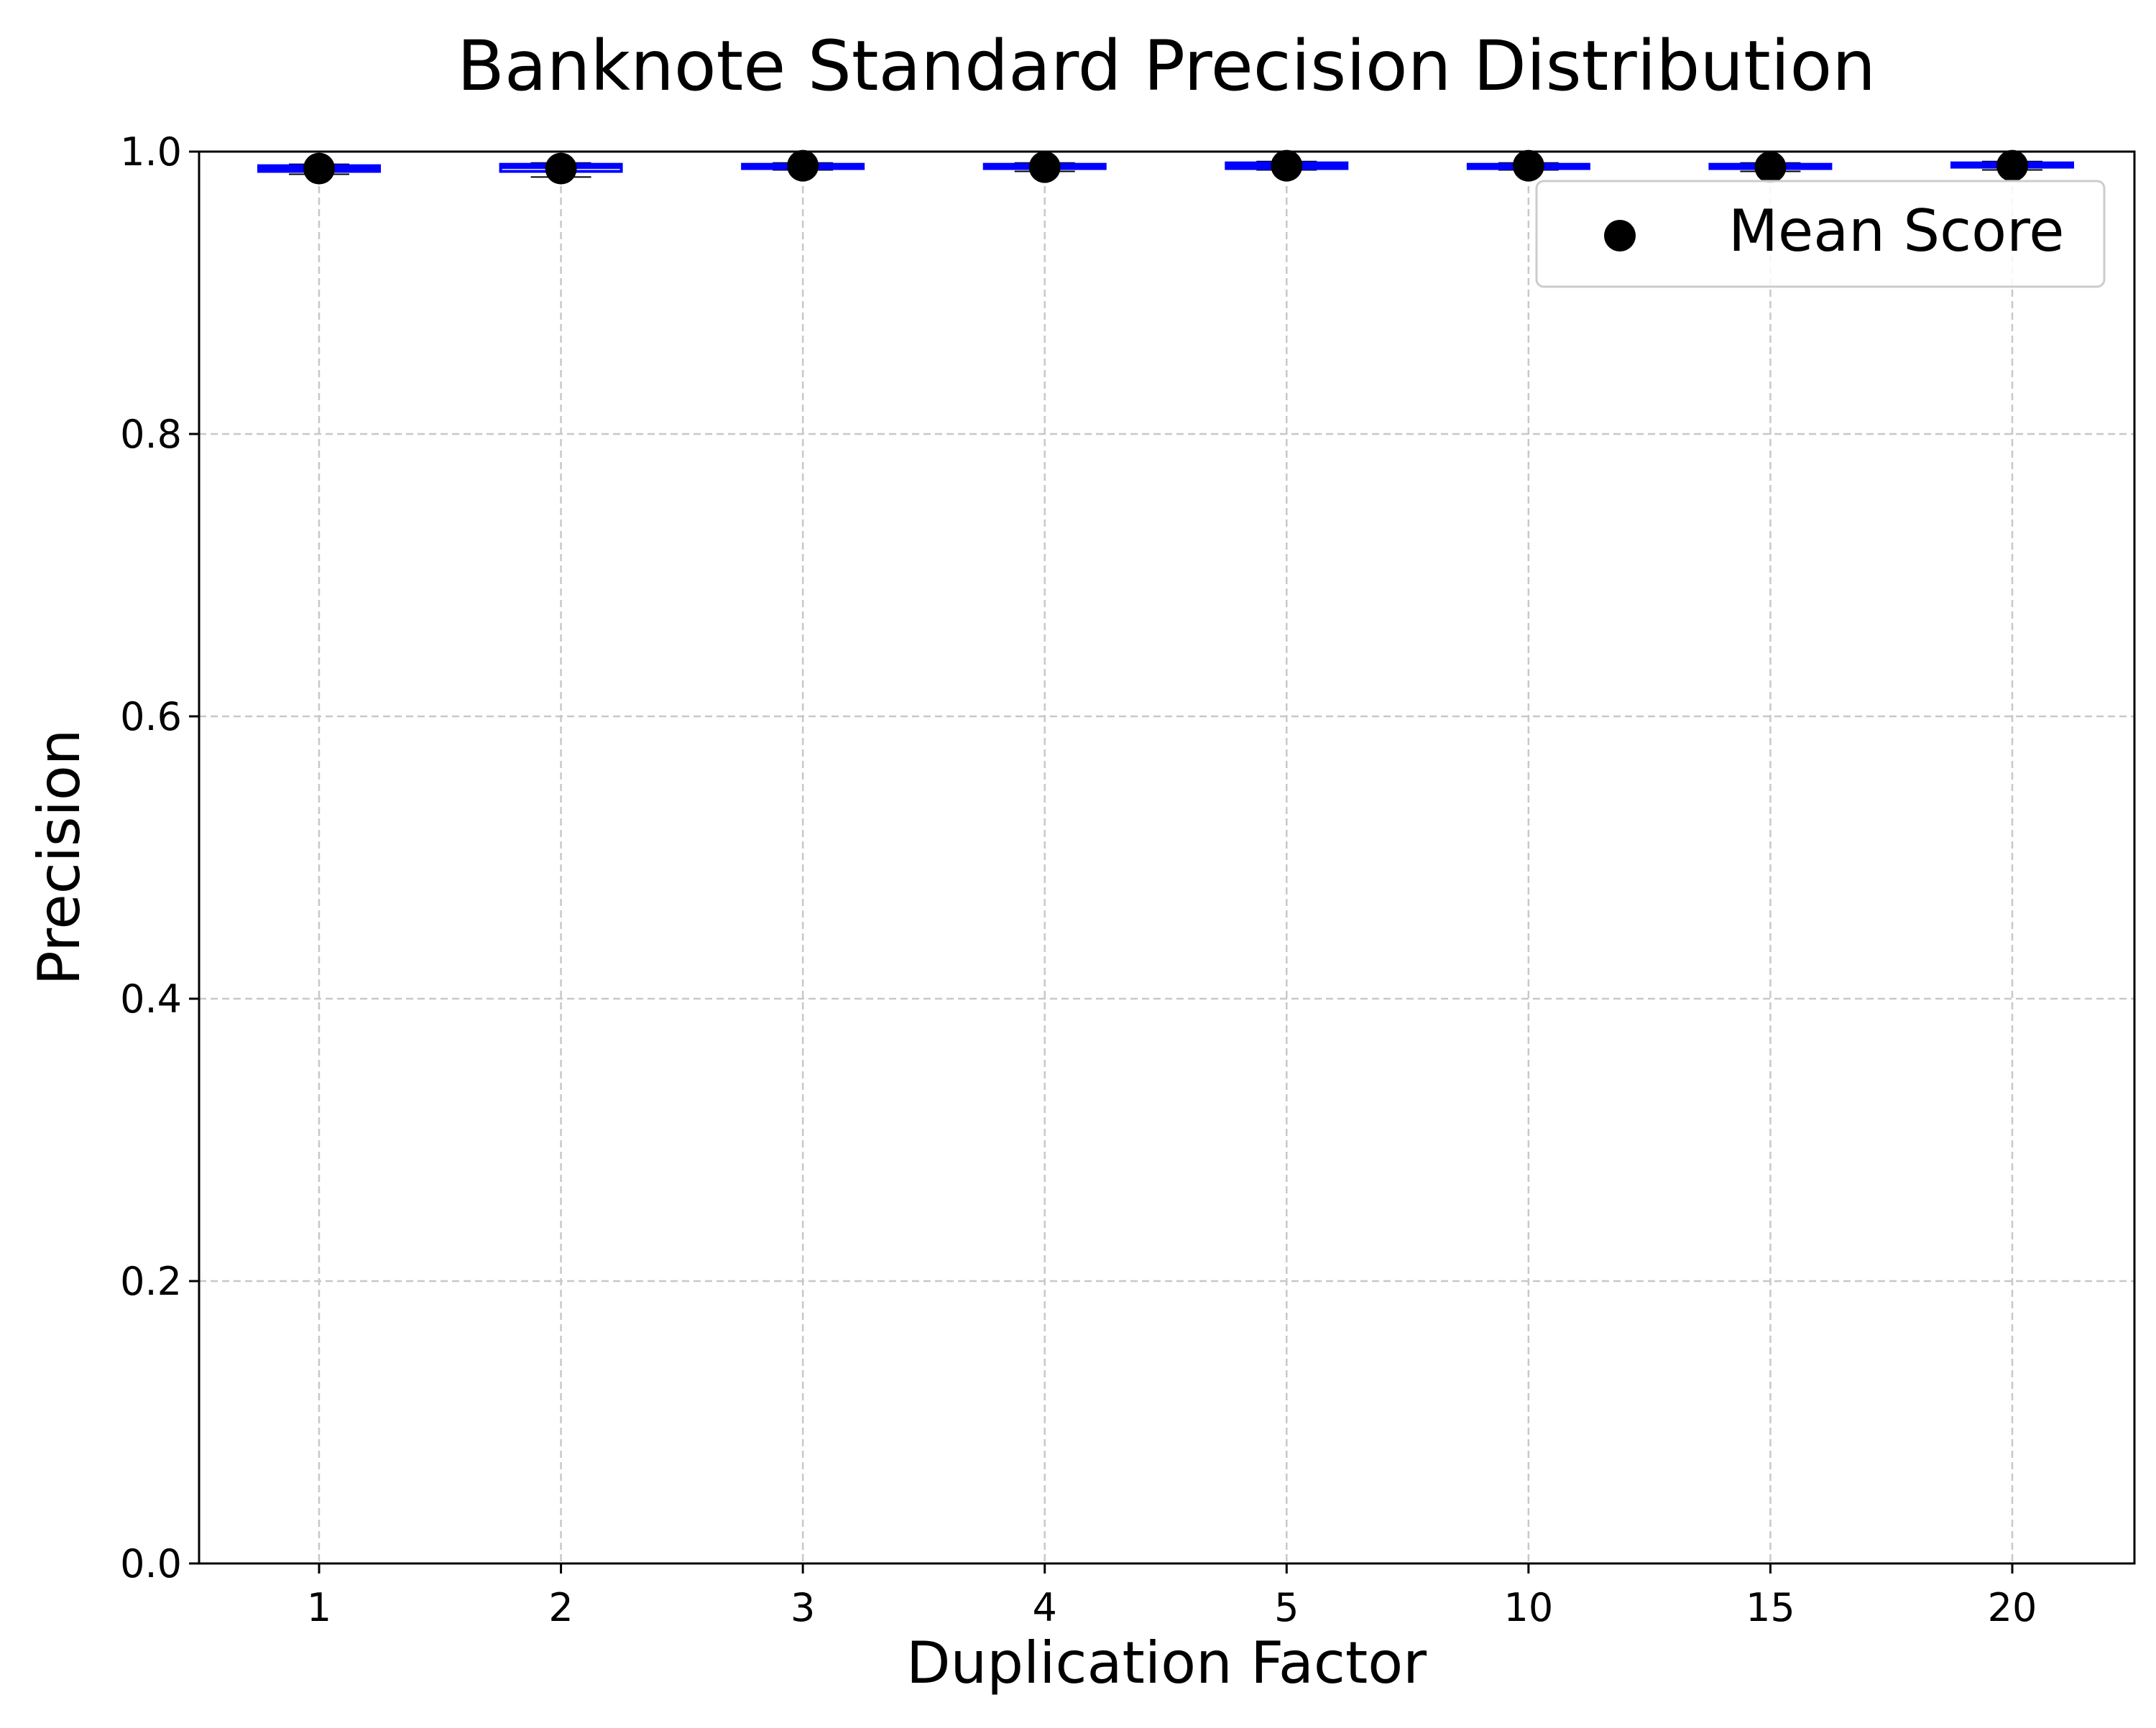 This screenshot has width=2156, height=1728. I want to click on x-tick-label: 20, so click(2012, 1607).